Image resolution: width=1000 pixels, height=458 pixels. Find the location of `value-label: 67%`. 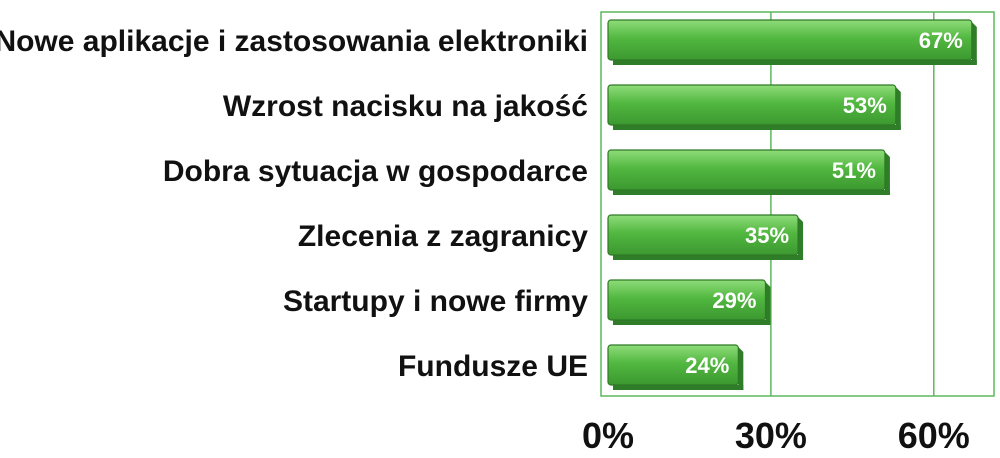

value-label: 67% is located at coordinates (941, 40).